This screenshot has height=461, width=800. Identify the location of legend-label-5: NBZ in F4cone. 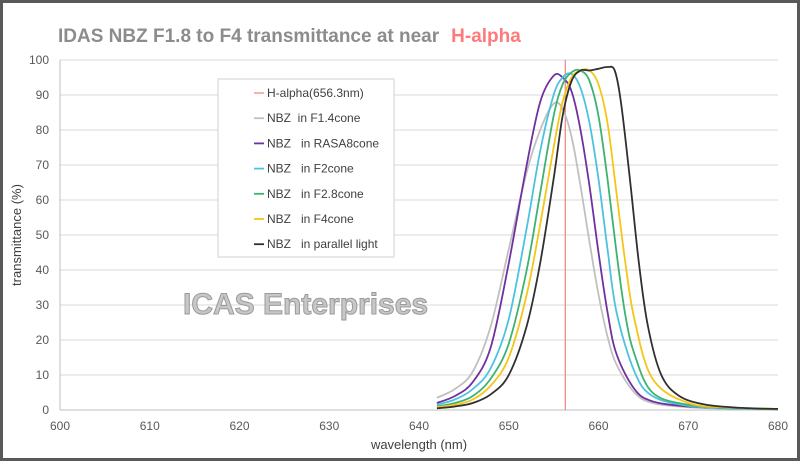
(310, 219).